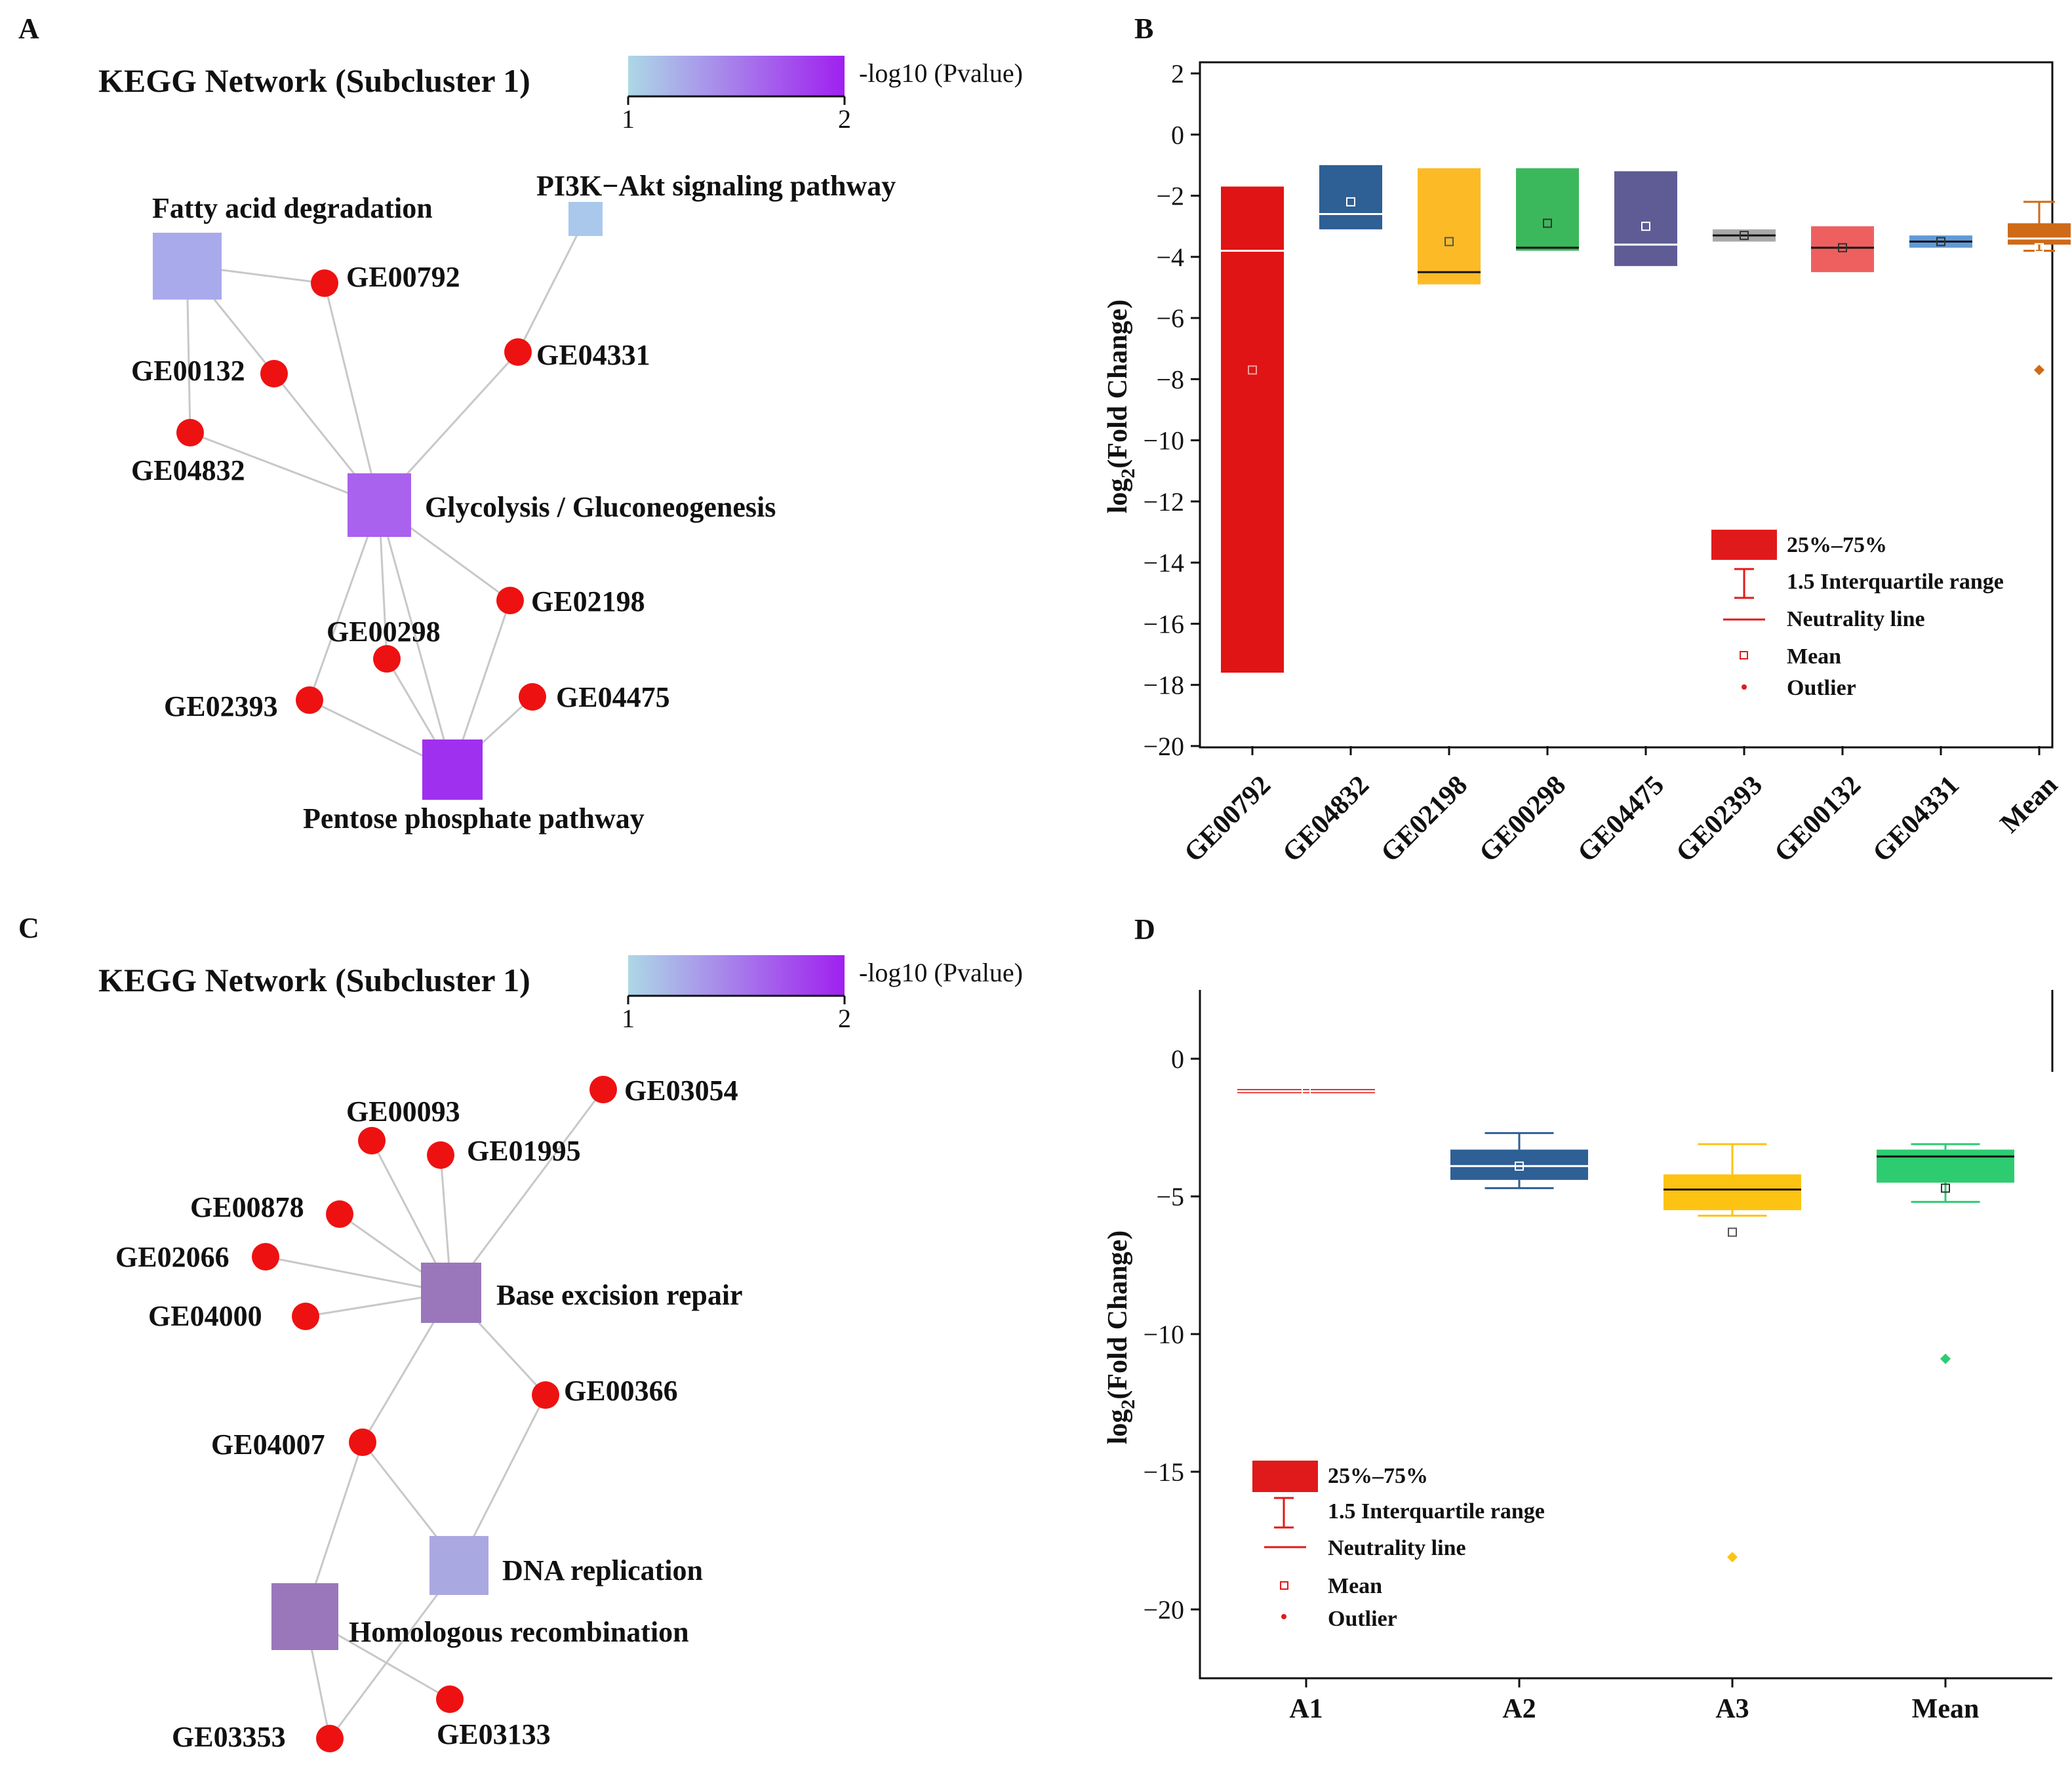 The image size is (2072, 1772). I want to click on legend-outlier-label: Outlier, so click(1362, 1619).